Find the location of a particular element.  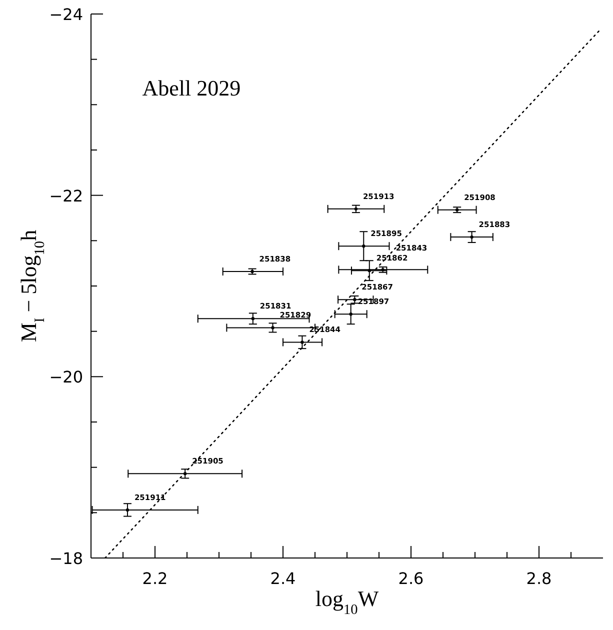

x-tick-label: 2.4 is located at coordinates (283, 578).